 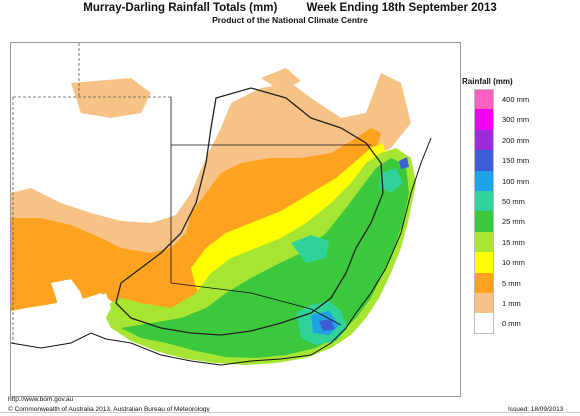 What do you see at coordinates (516, 120) in the screenshot?
I see `legend-label: 300 mm` at bounding box center [516, 120].